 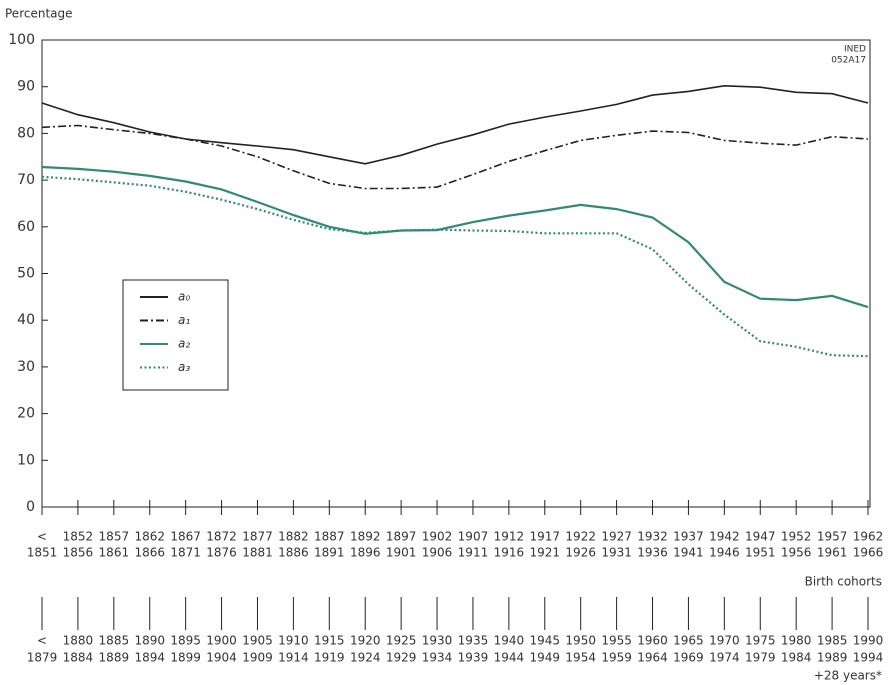 I want to click on x-tick-label: 1862, so click(x=149, y=537).